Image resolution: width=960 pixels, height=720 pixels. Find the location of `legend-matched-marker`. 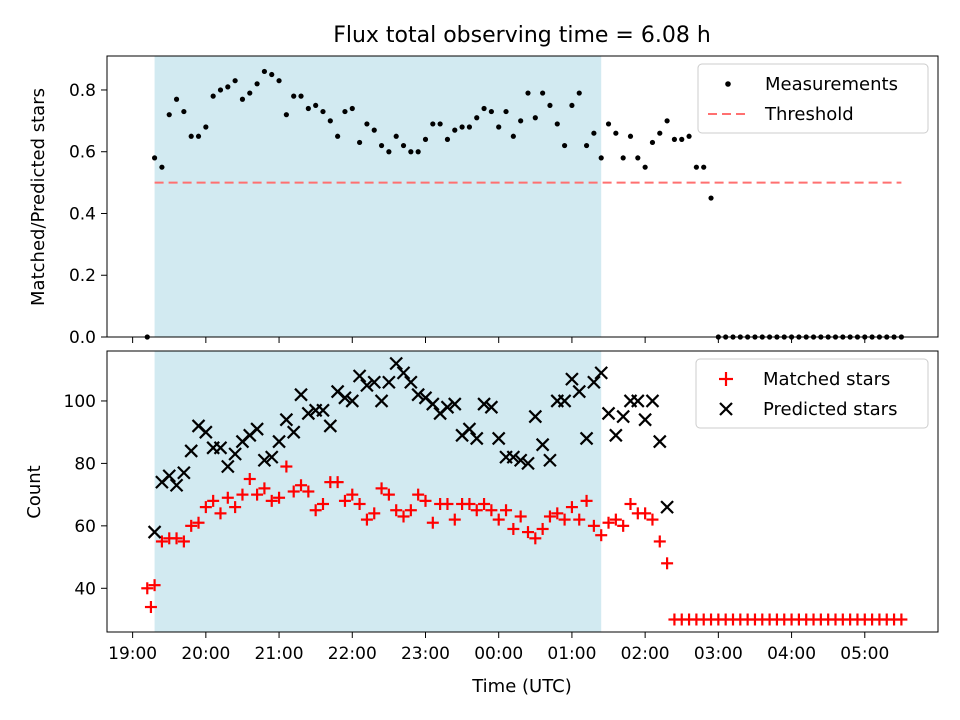

legend-matched-marker is located at coordinates (726, 379).